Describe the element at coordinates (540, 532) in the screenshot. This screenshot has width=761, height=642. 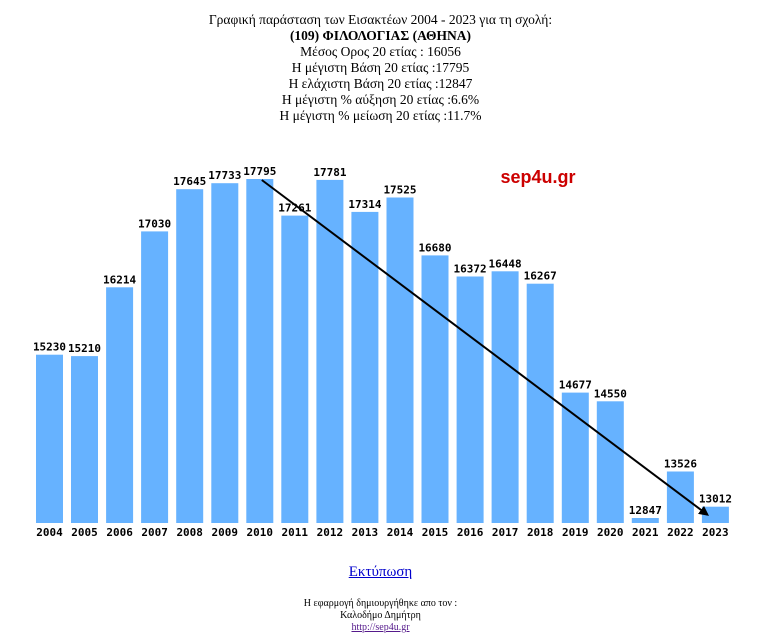
I see `x-label-2018: 2018` at that location.